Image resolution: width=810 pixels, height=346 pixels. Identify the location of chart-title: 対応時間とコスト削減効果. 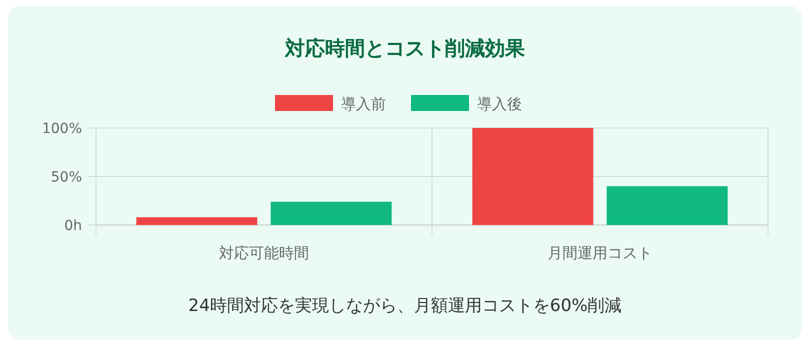
(405, 48).